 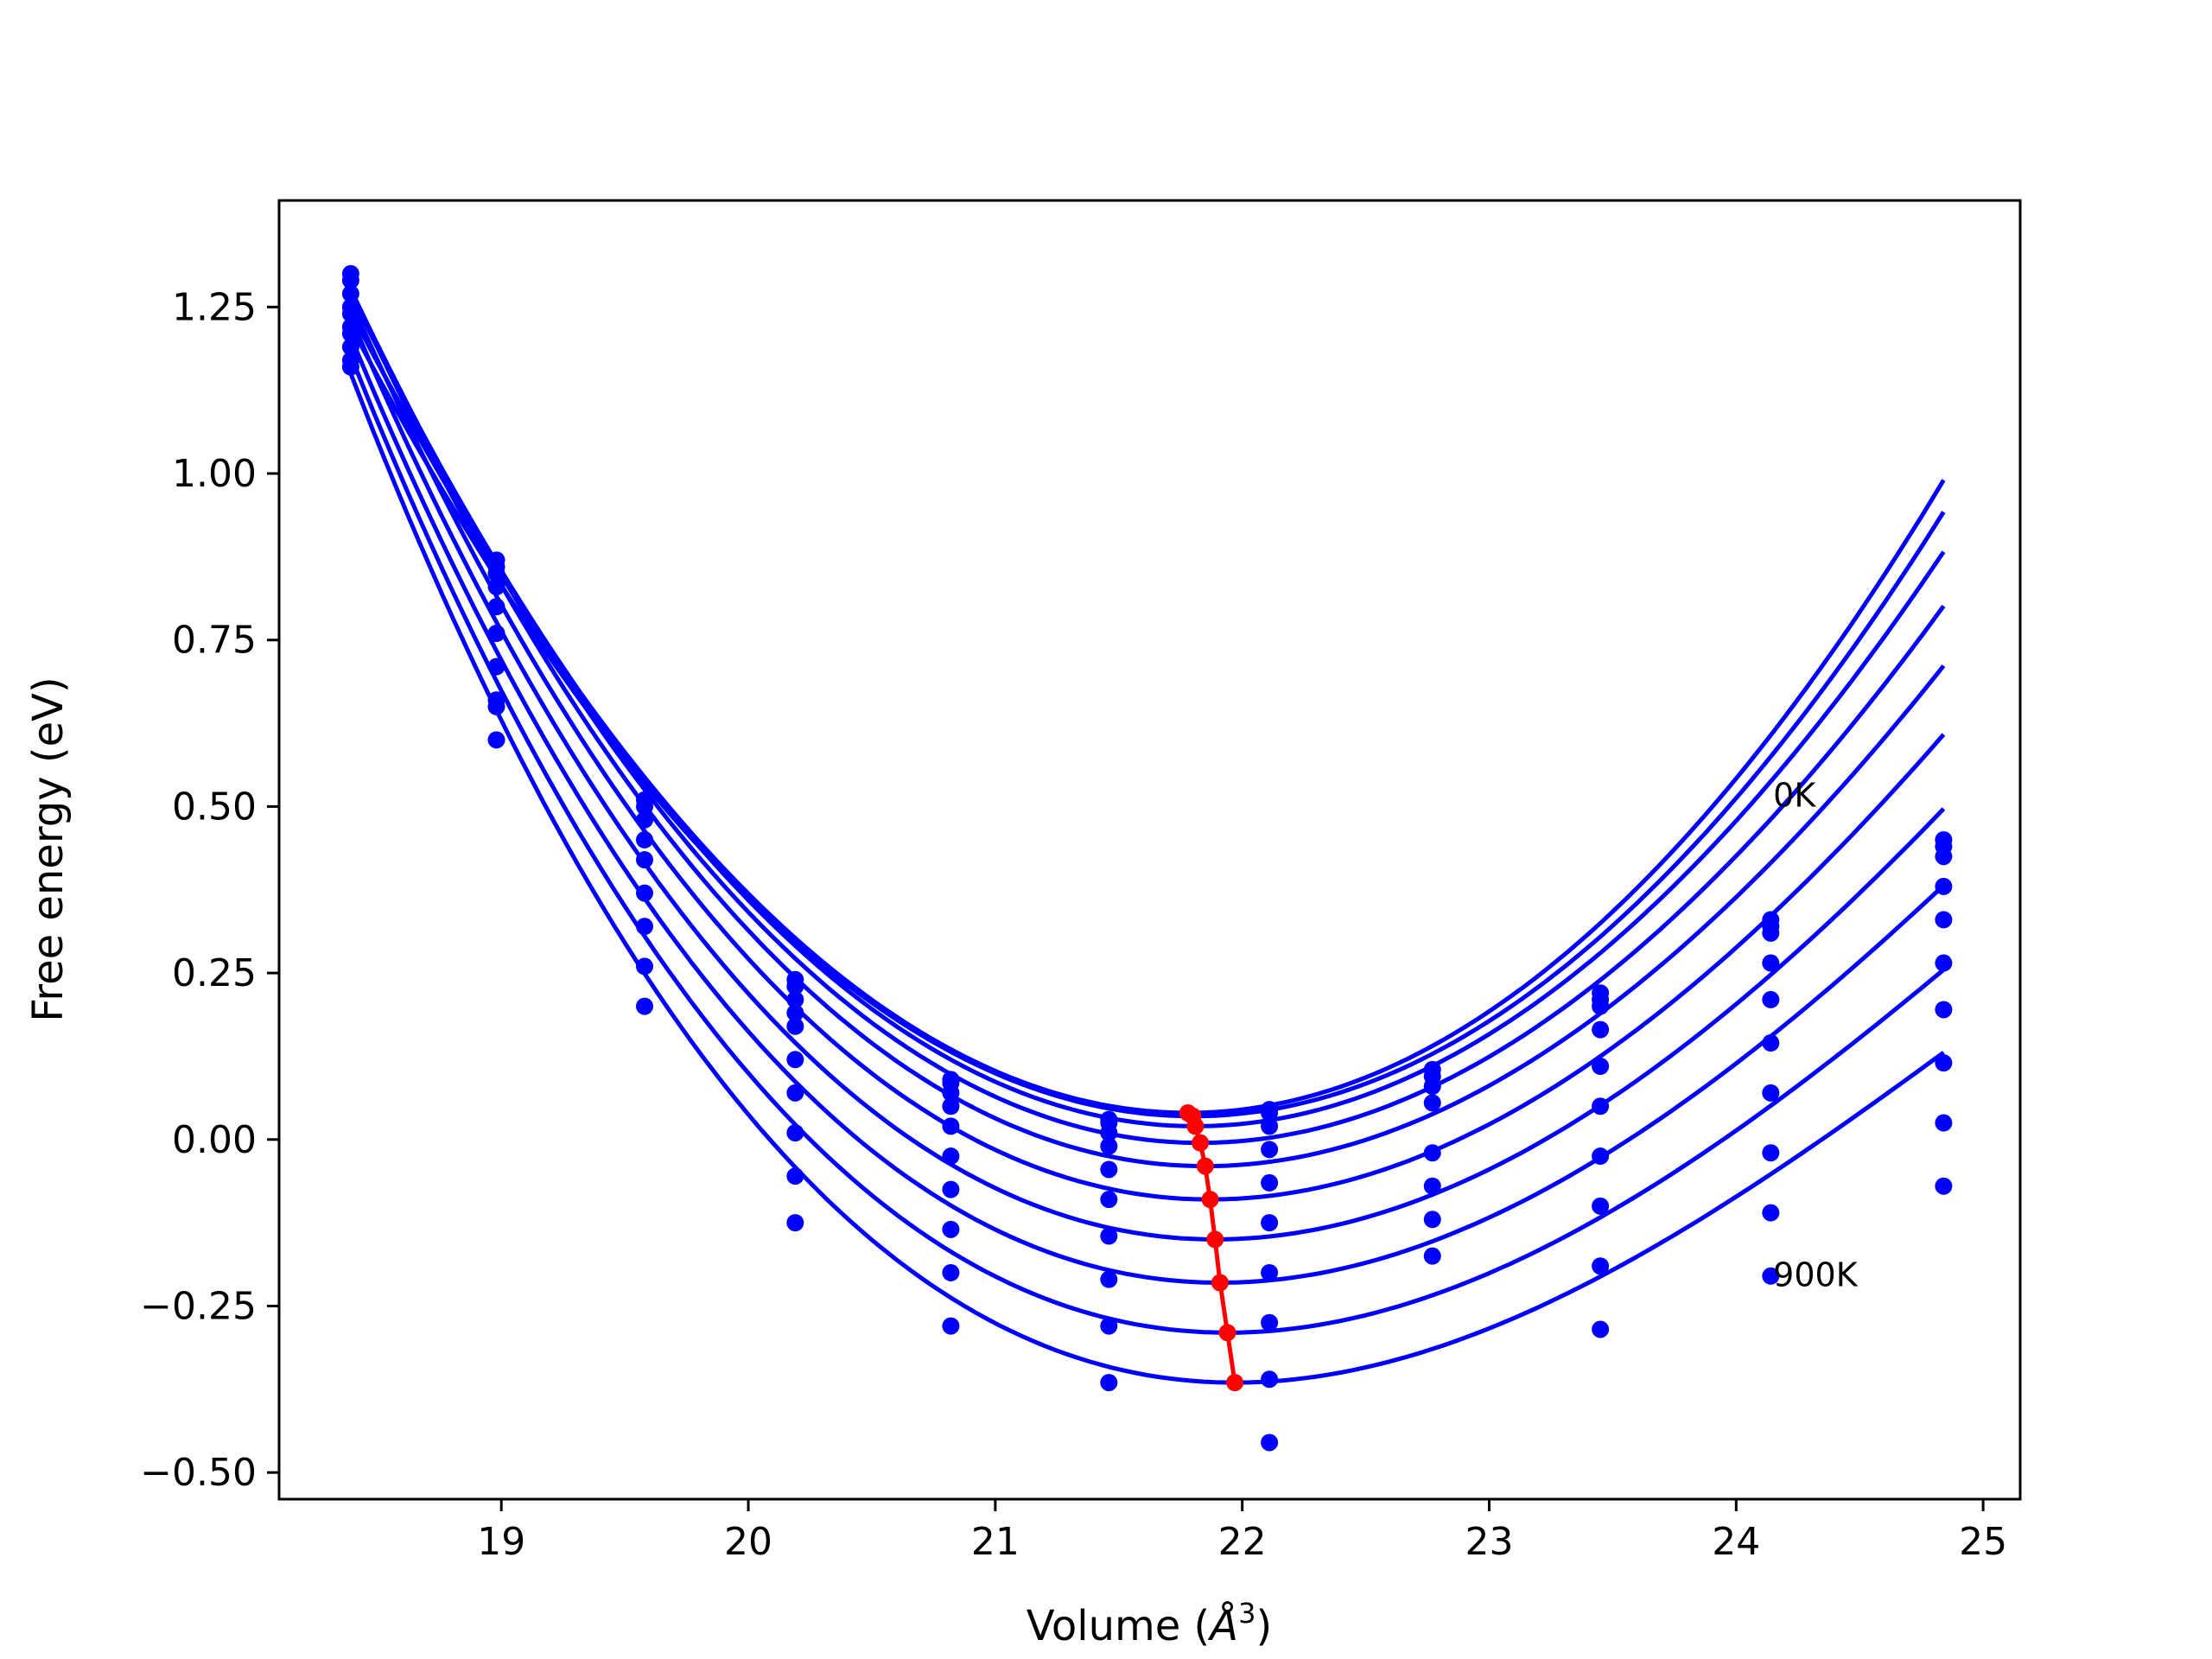 I want to click on x-tick-label: 24, so click(x=1736, y=1542).